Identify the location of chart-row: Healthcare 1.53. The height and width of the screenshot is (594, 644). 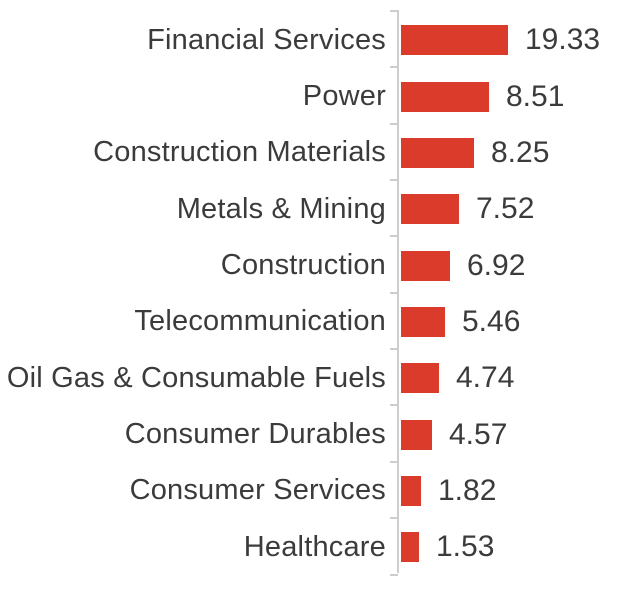
(300, 547).